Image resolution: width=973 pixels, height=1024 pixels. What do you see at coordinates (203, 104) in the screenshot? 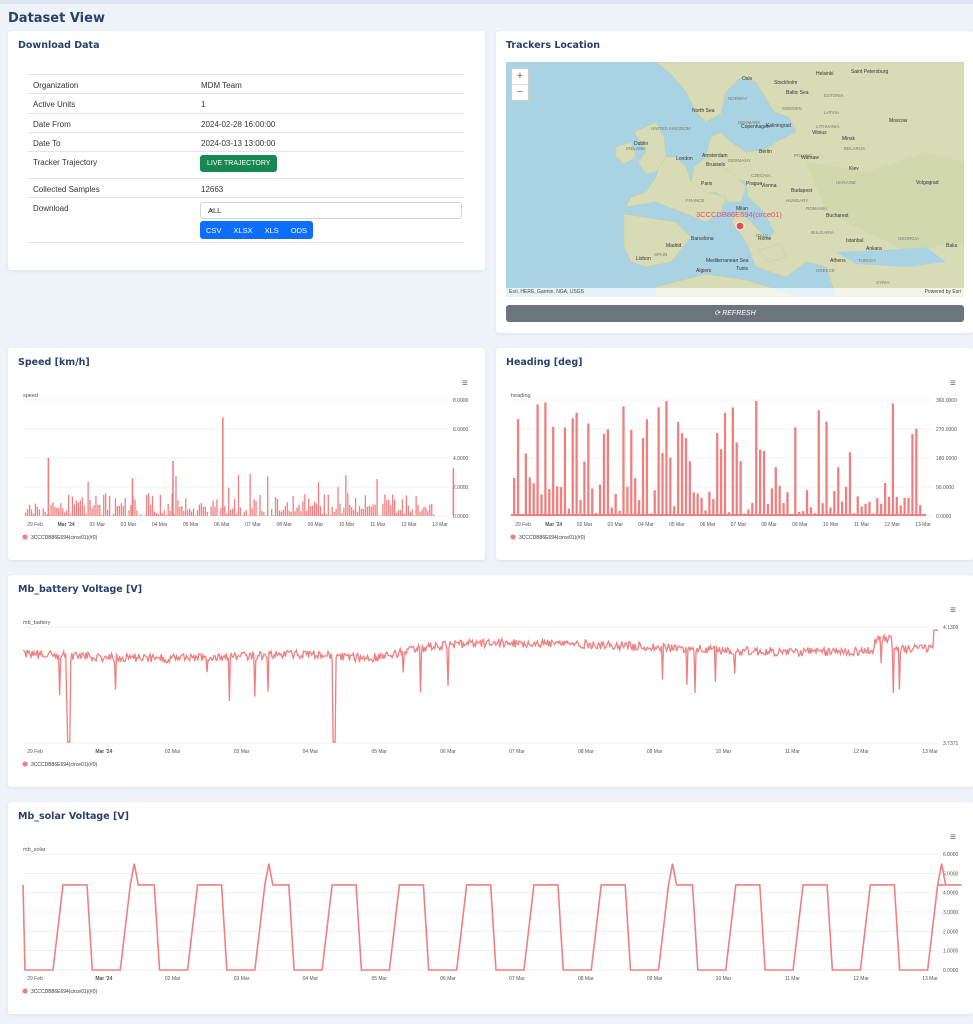
I see `info-value: 1` at bounding box center [203, 104].